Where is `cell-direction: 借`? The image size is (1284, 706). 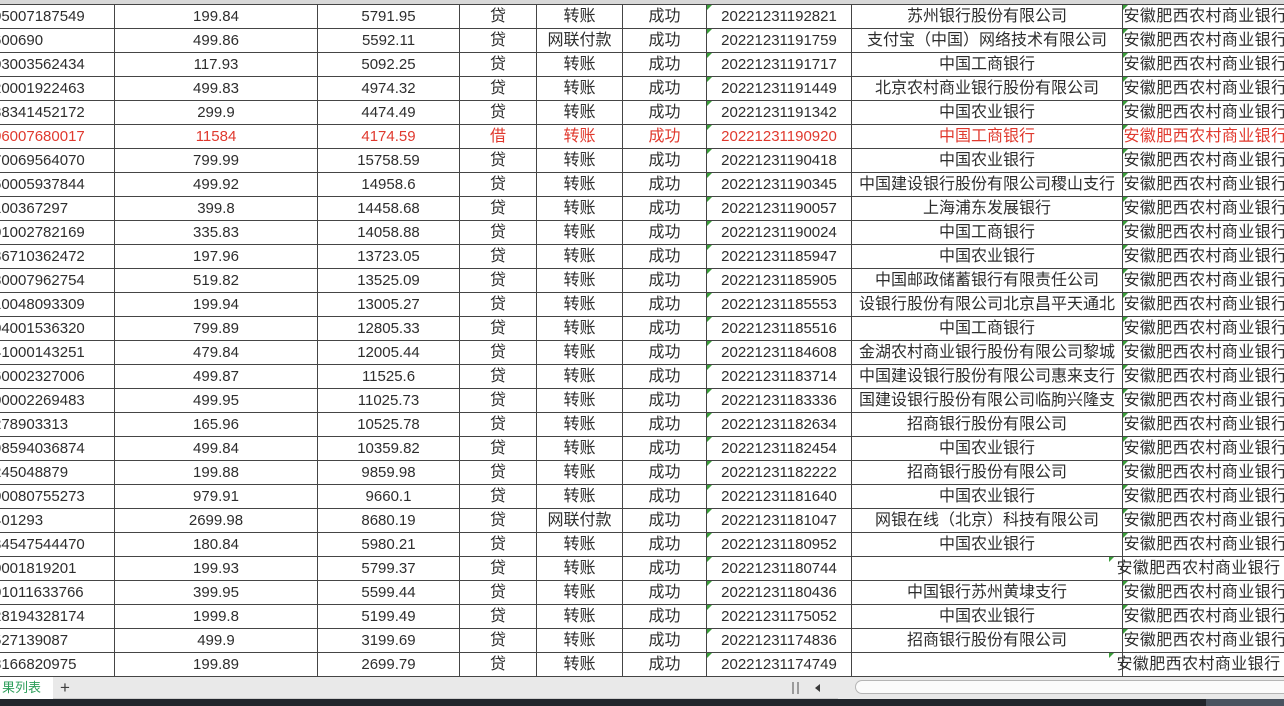
cell-direction: 借 is located at coordinates (498, 136).